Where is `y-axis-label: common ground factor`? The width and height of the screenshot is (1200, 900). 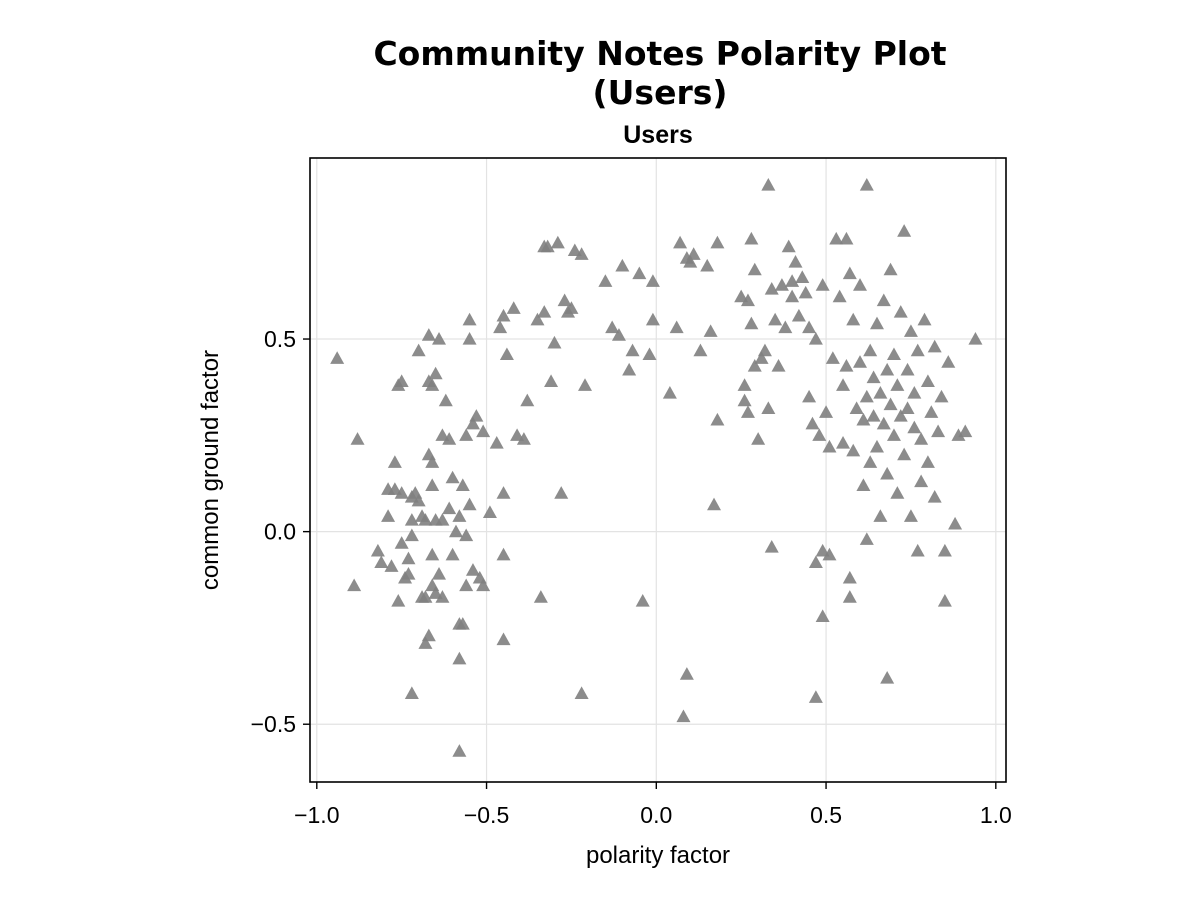
y-axis-label: common ground factor is located at coordinates (210, 470).